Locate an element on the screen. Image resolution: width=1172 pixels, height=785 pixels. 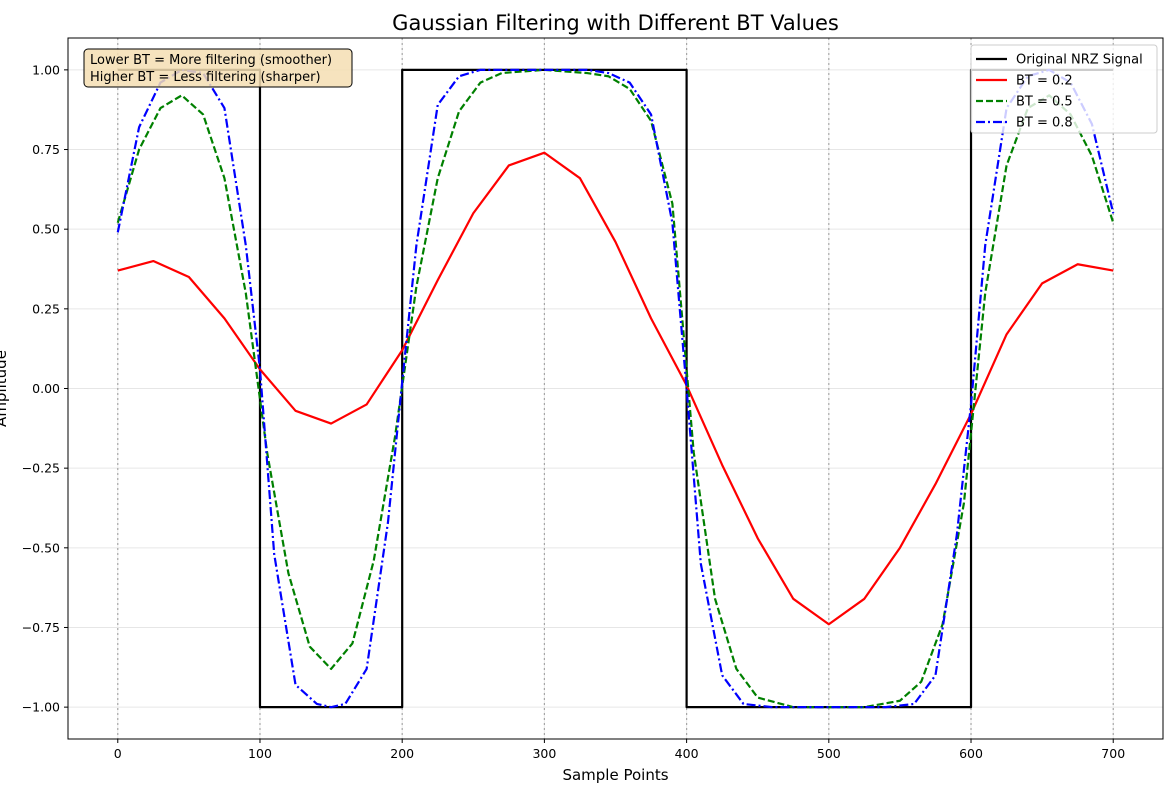
x-tick-label: 700 is located at coordinates (1113, 753).